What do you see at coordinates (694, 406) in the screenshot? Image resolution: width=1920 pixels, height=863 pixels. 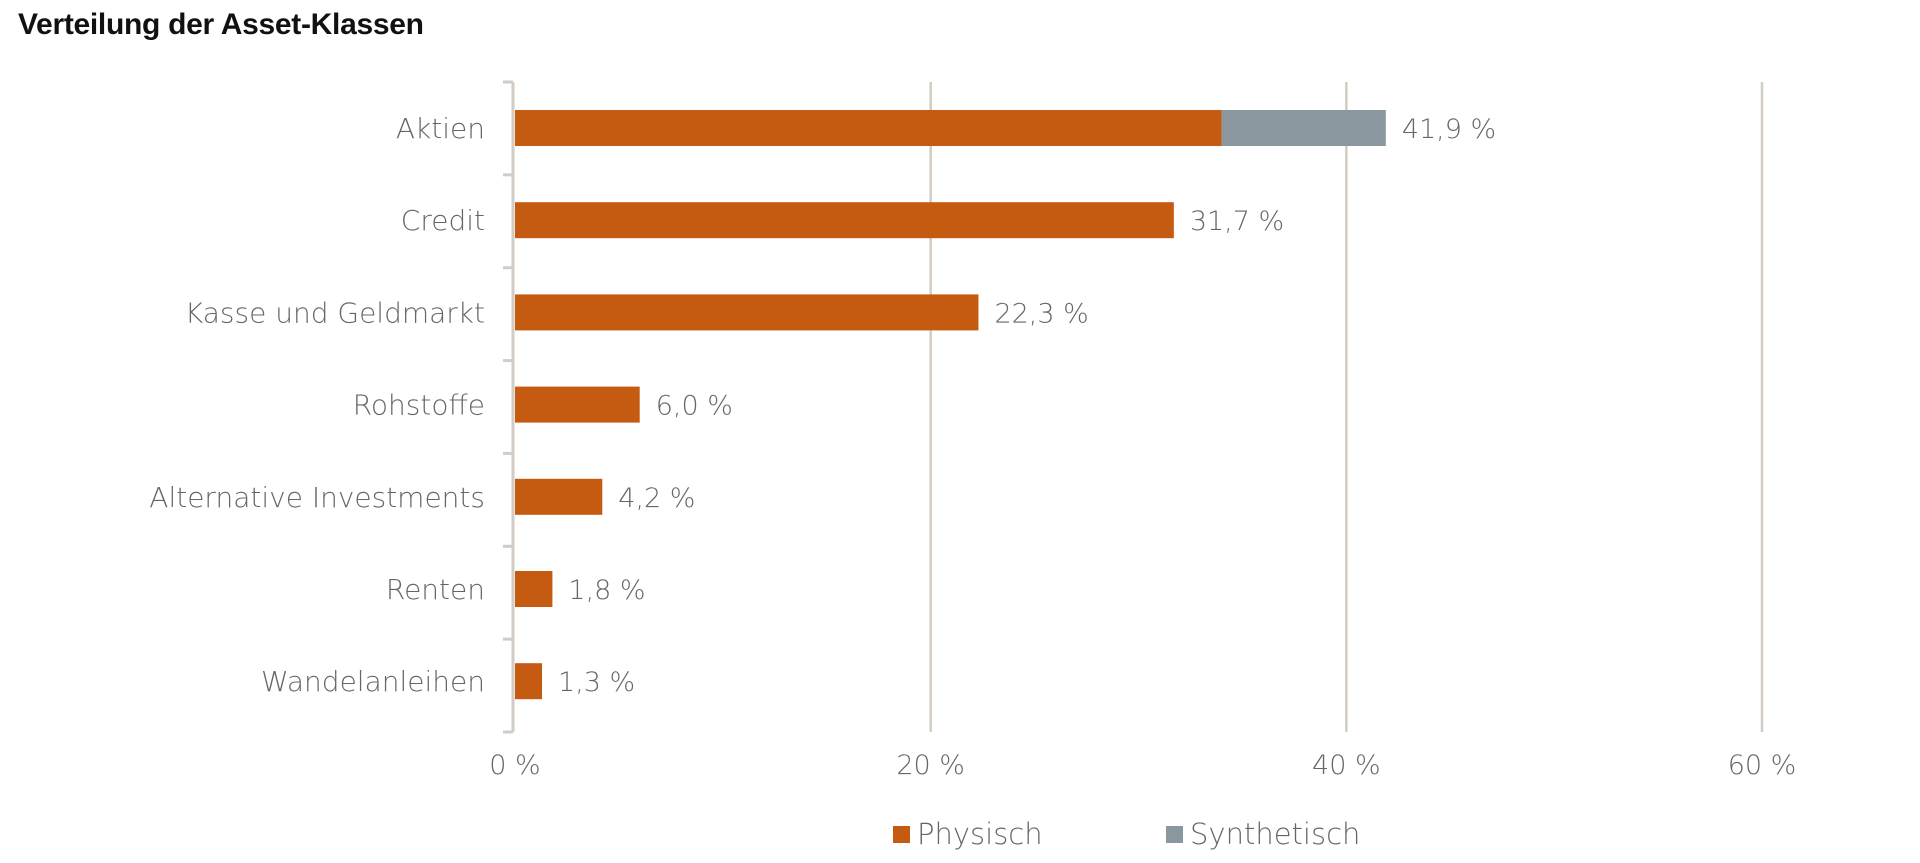 I see `value-label: 6,0 %` at bounding box center [694, 406].